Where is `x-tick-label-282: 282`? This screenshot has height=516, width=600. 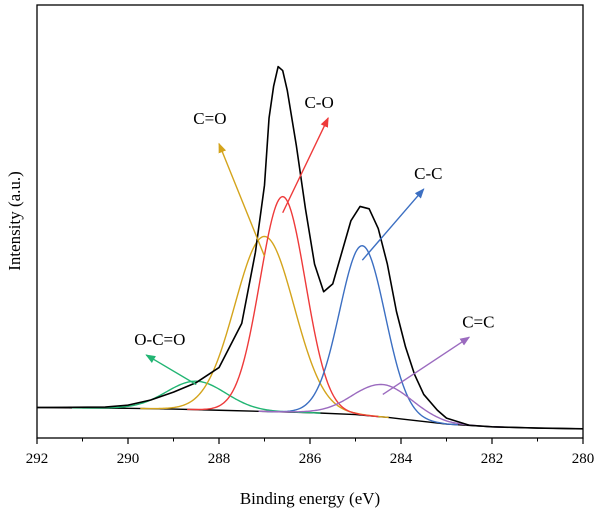 x-tick-label-282: 282 is located at coordinates (492, 459).